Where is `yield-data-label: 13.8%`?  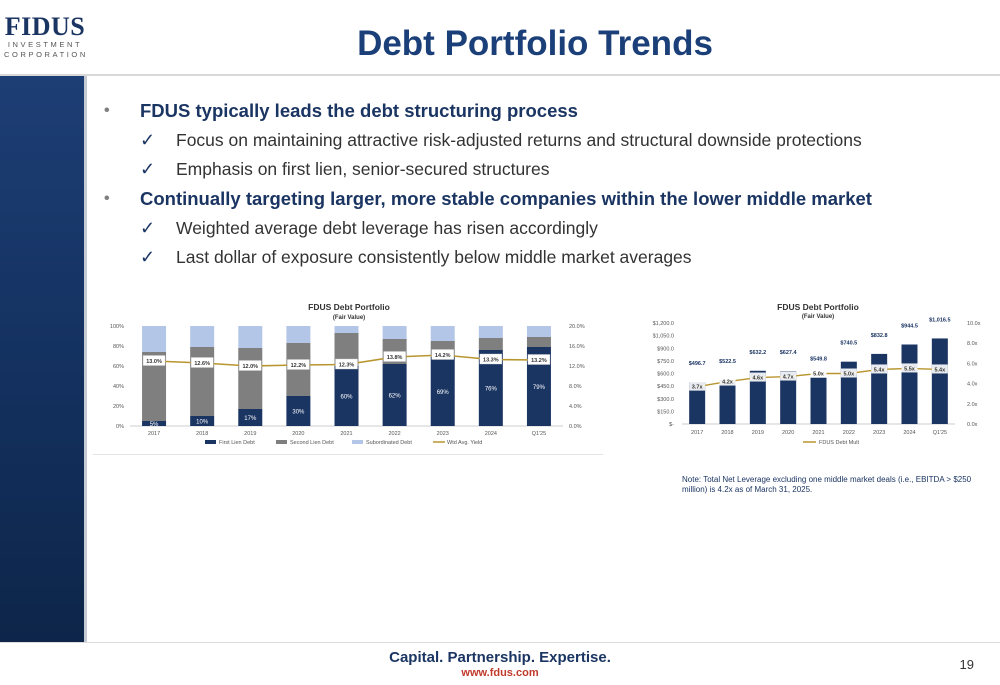
yield-data-label: 13.8% is located at coordinates (395, 358).